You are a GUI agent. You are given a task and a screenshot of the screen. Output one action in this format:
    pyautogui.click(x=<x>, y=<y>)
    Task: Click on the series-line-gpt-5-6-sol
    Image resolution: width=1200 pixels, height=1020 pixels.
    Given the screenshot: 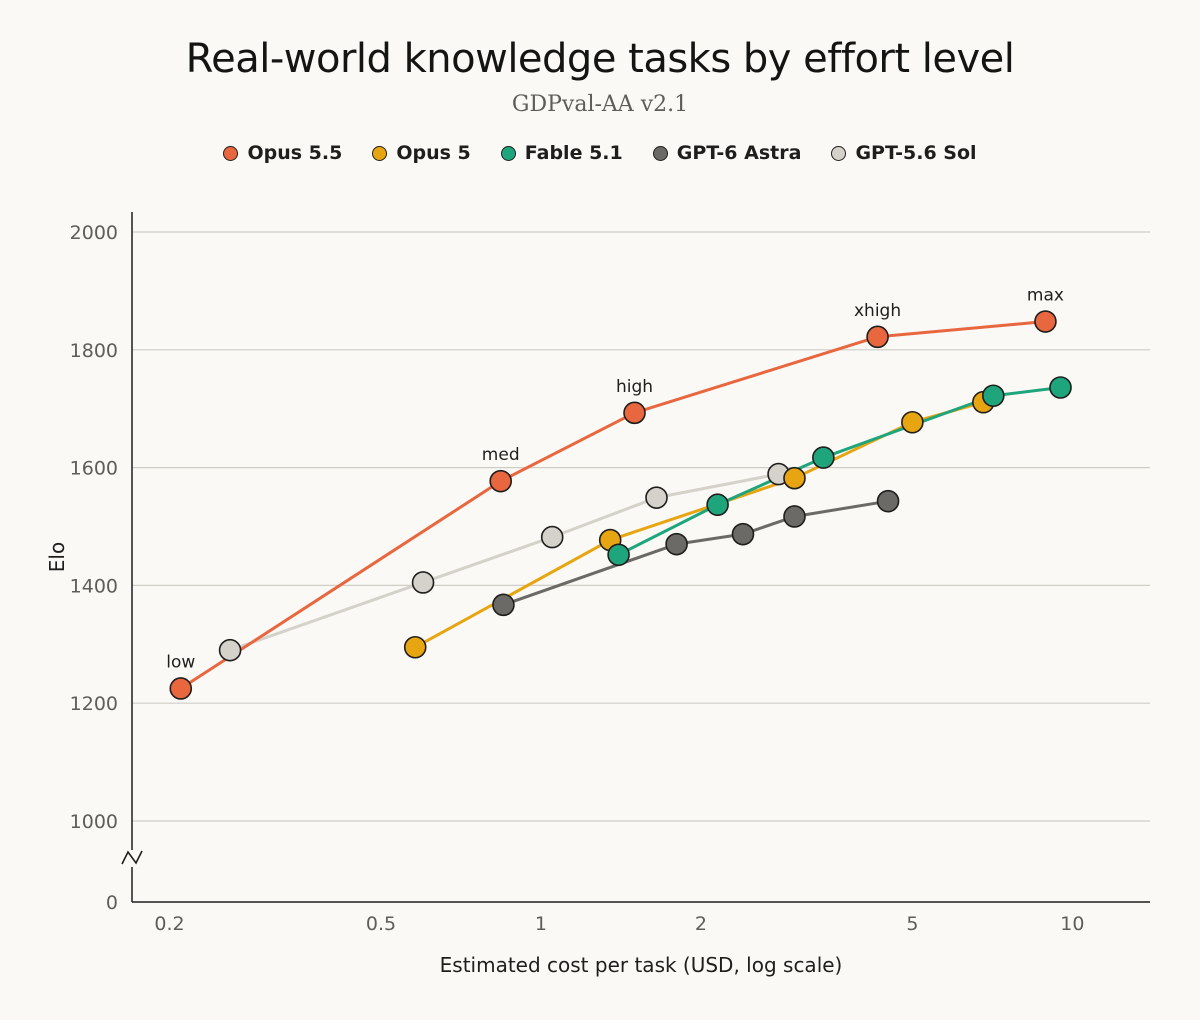 What is the action you would take?
    pyautogui.click(x=504, y=562)
    